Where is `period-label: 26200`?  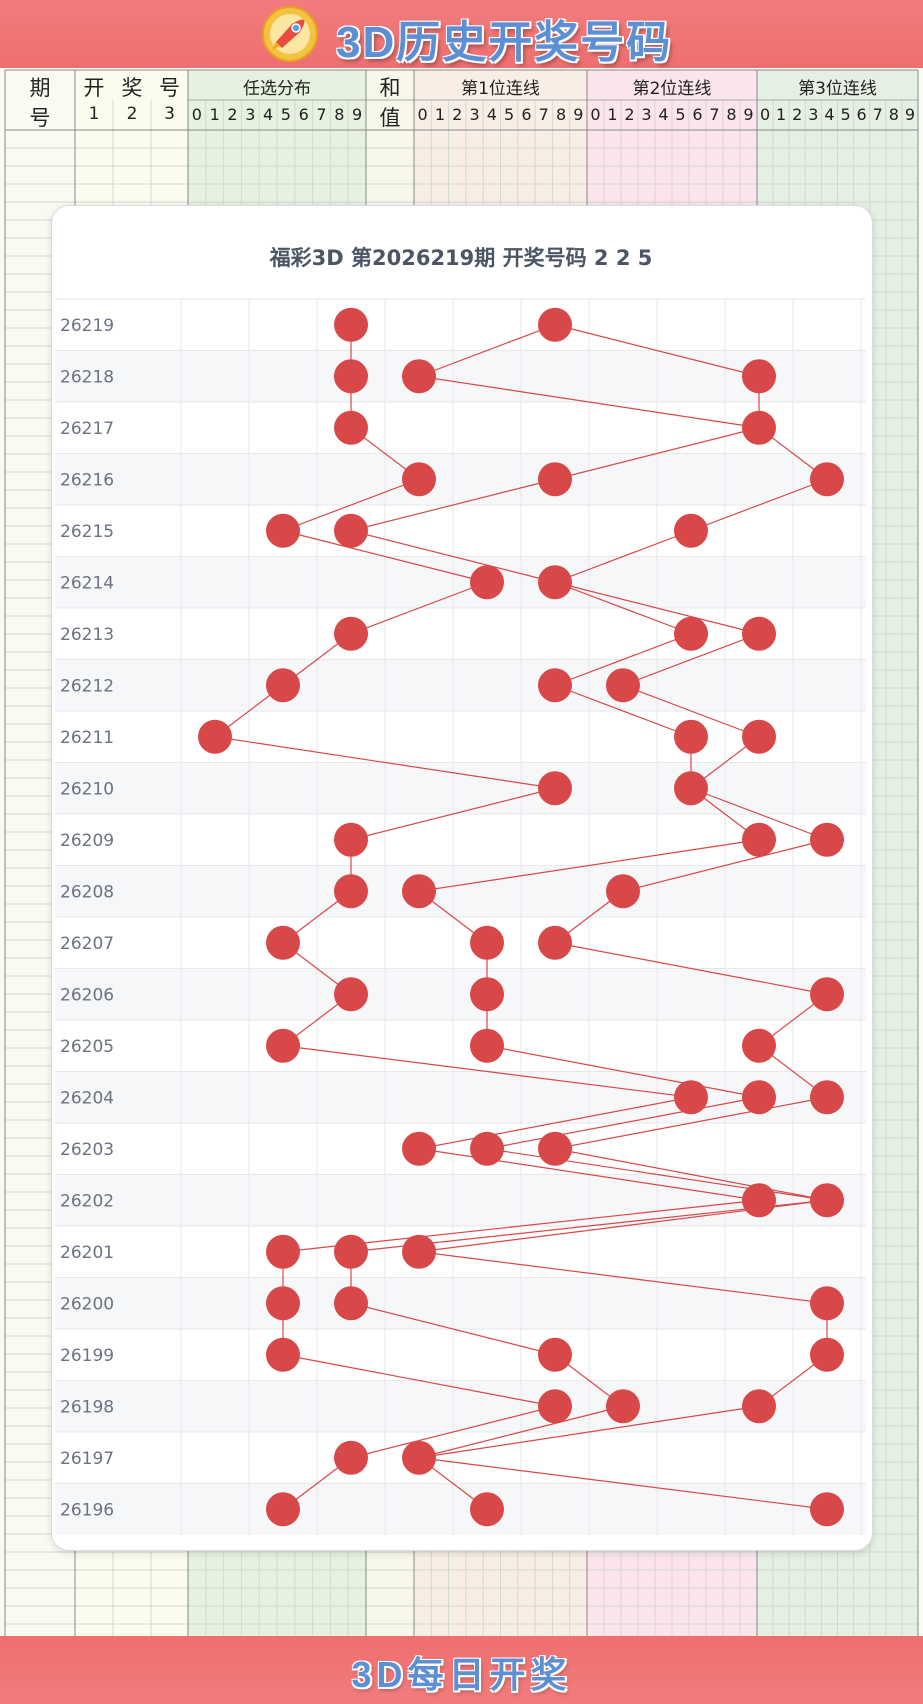
period-label: 26200 is located at coordinates (87, 1304).